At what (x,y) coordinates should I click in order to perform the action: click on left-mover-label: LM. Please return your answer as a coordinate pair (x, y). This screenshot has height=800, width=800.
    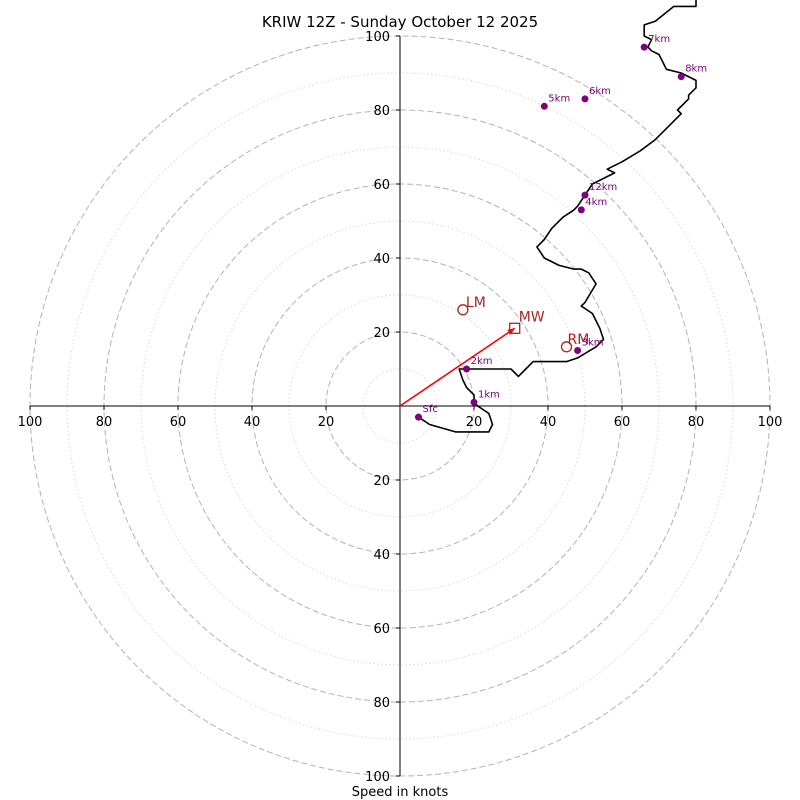
    Looking at the image, I should click on (476, 303).